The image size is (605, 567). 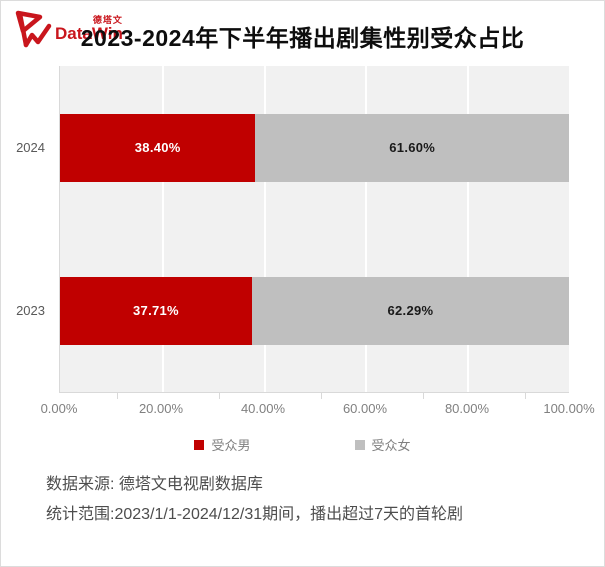 I want to click on datawin-logo-text: 德塔文 DataWin, so click(x=89, y=29).